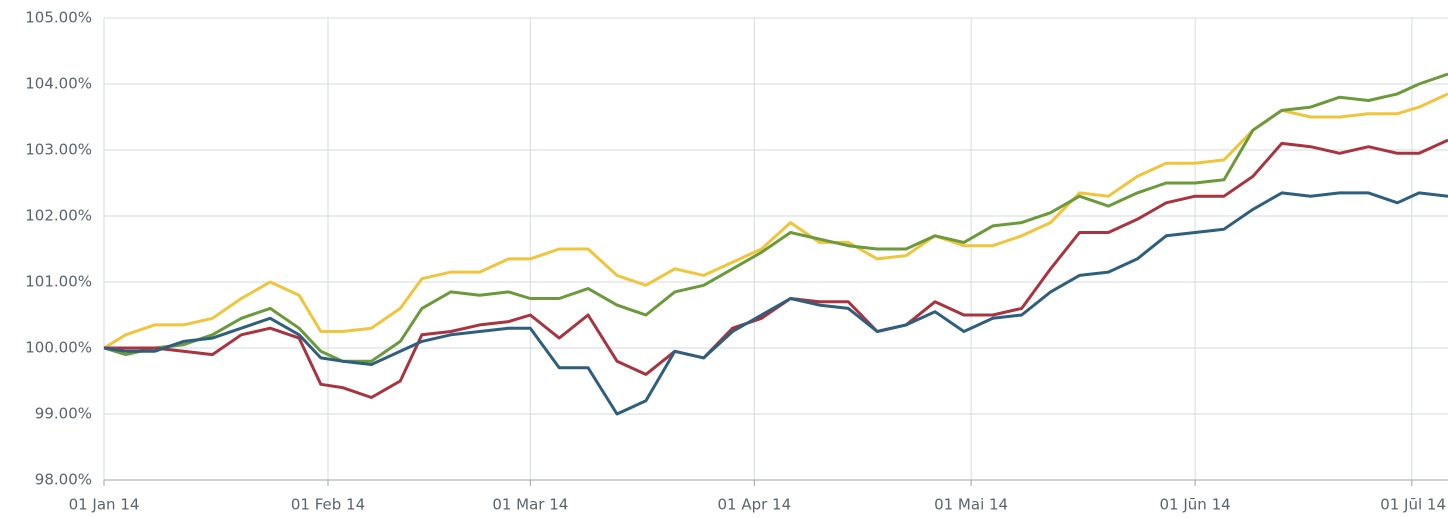 Image resolution: width=1448 pixels, height=518 pixels. Describe the element at coordinates (58, 216) in the screenshot. I see `y-tick-label: 102.00%` at that location.